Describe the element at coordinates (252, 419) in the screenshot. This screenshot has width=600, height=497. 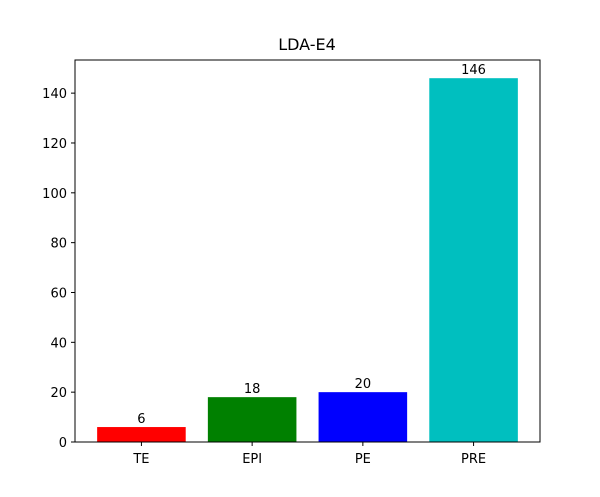
I see `bar-epi` at that location.